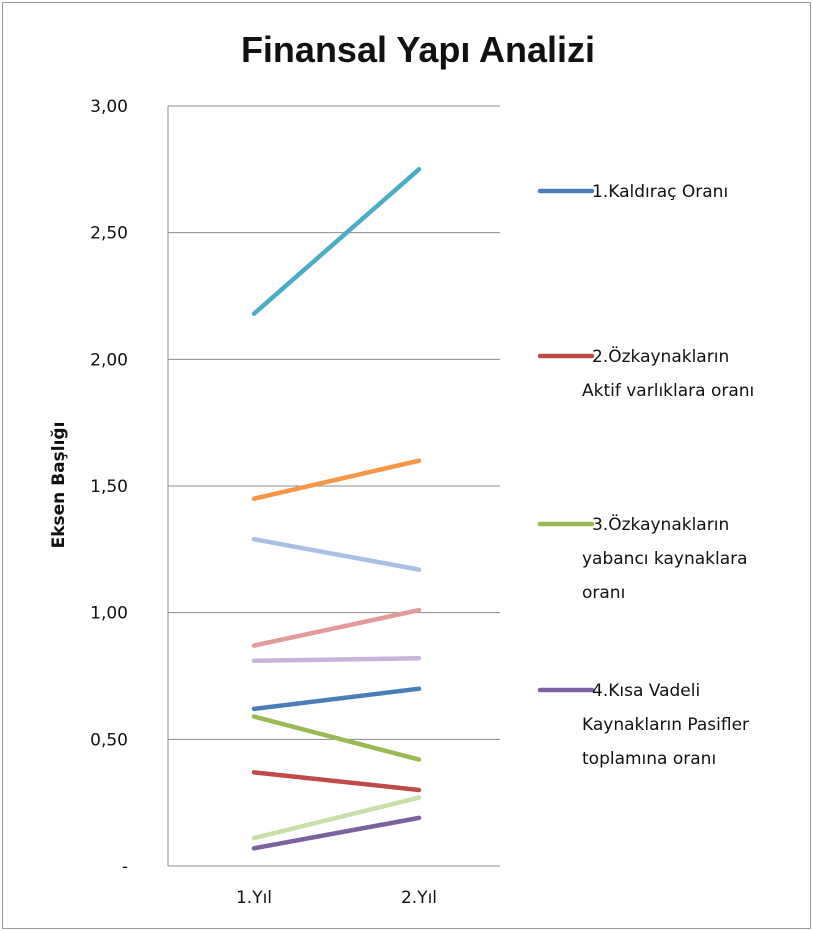 The image size is (813, 931). I want to click on legend-label: 1.Kaldıraç Oranı, so click(660, 192).